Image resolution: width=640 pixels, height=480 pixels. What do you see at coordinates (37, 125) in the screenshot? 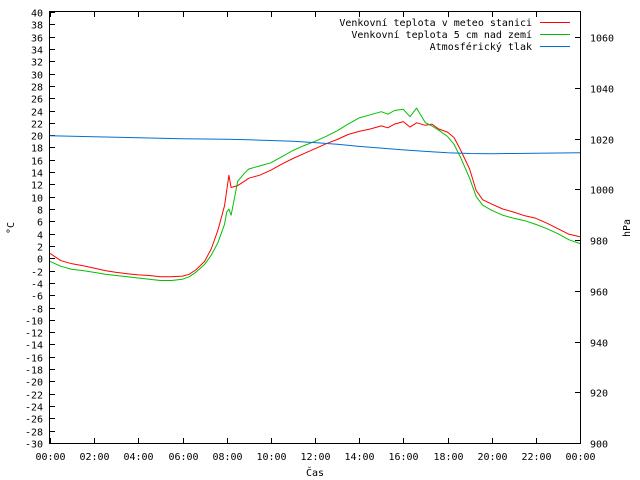
I see `y-tick-label: 22` at bounding box center [37, 125].